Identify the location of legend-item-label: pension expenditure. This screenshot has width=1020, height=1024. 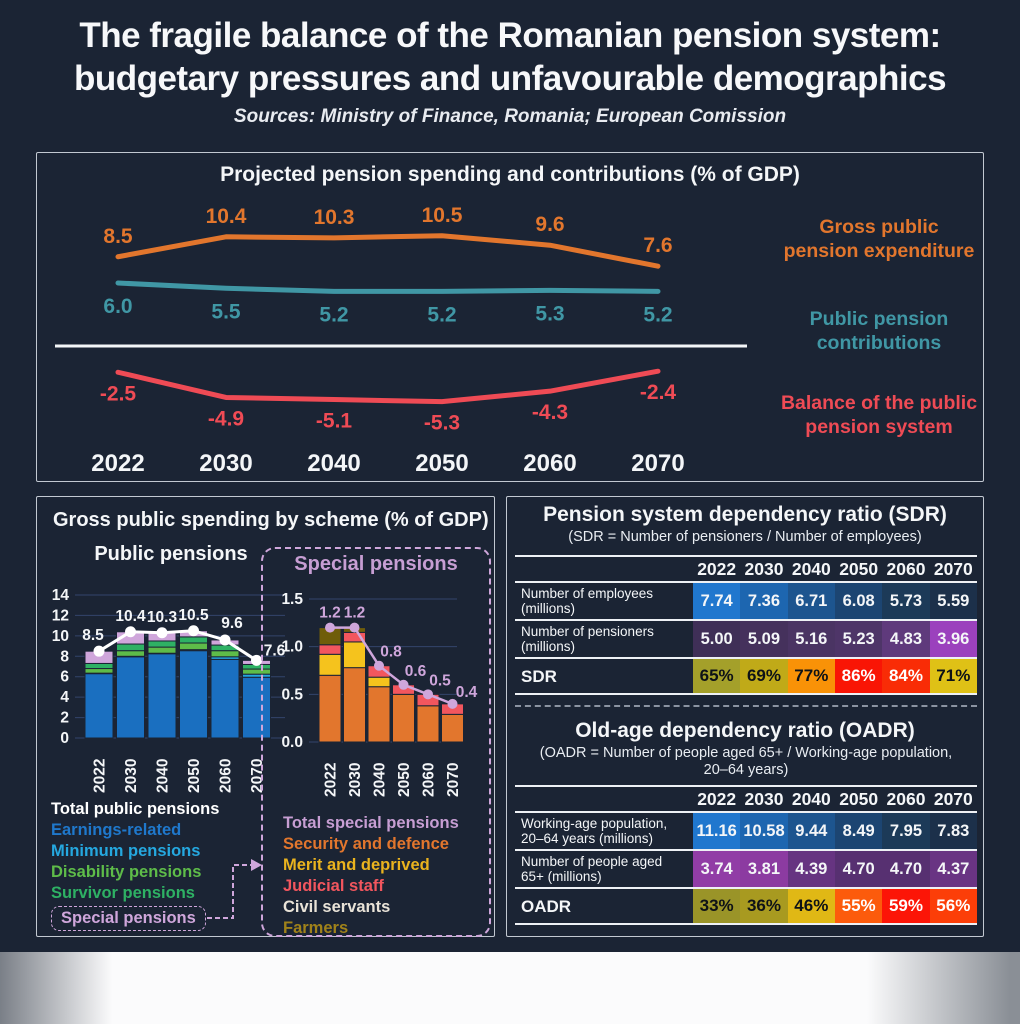
(879, 251).